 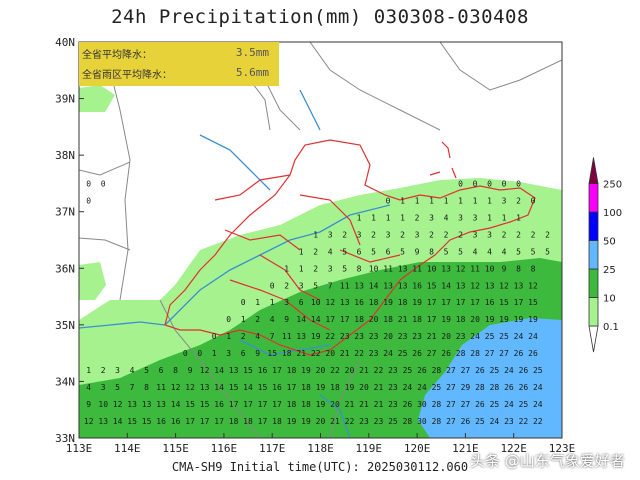 I want to click on lon-tick-label: 120E, so click(x=417, y=448).